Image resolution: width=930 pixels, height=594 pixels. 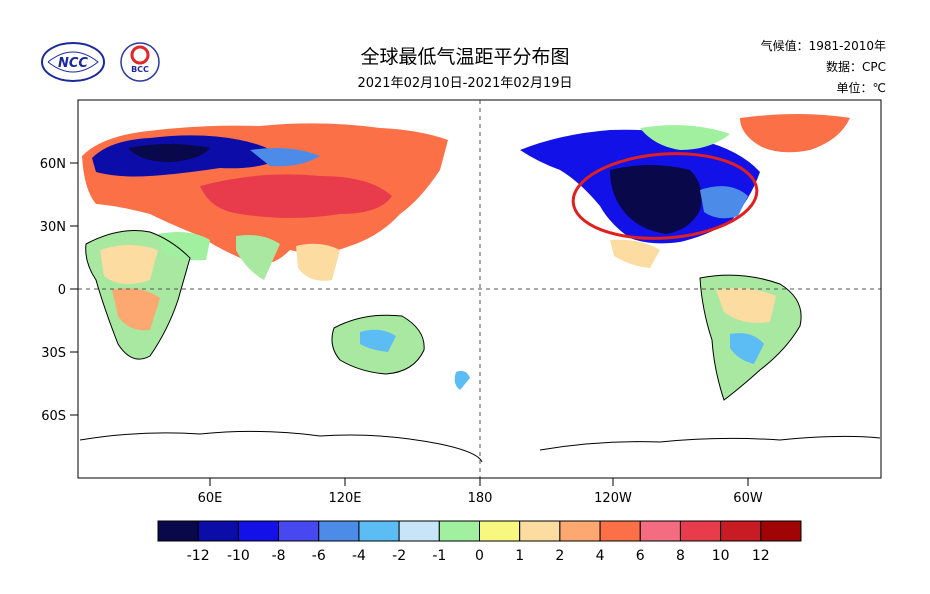 I want to click on lon-label-60w: 60W, so click(x=748, y=498).